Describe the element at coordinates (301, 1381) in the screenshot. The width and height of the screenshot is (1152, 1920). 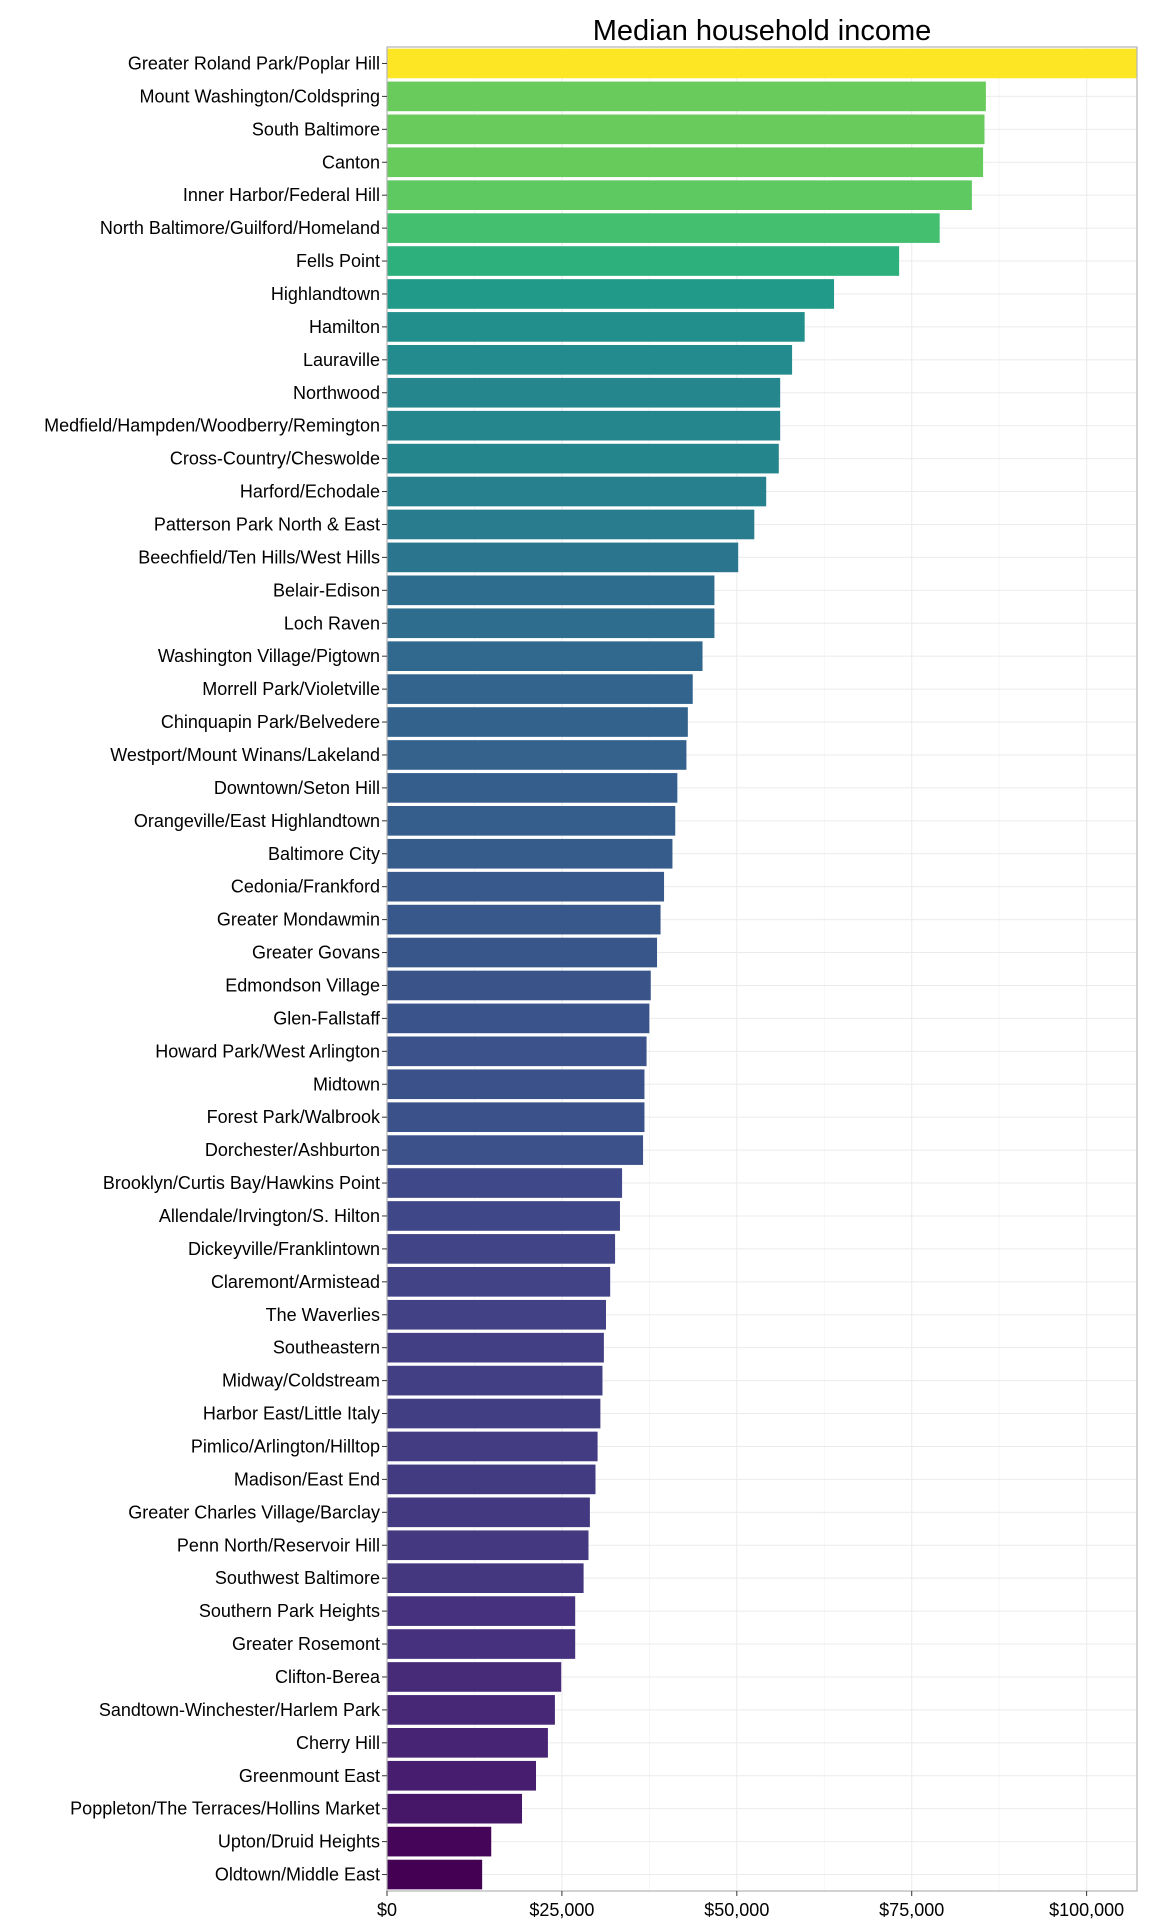
I see `y-tick-label: Midway/Coldstream` at that location.